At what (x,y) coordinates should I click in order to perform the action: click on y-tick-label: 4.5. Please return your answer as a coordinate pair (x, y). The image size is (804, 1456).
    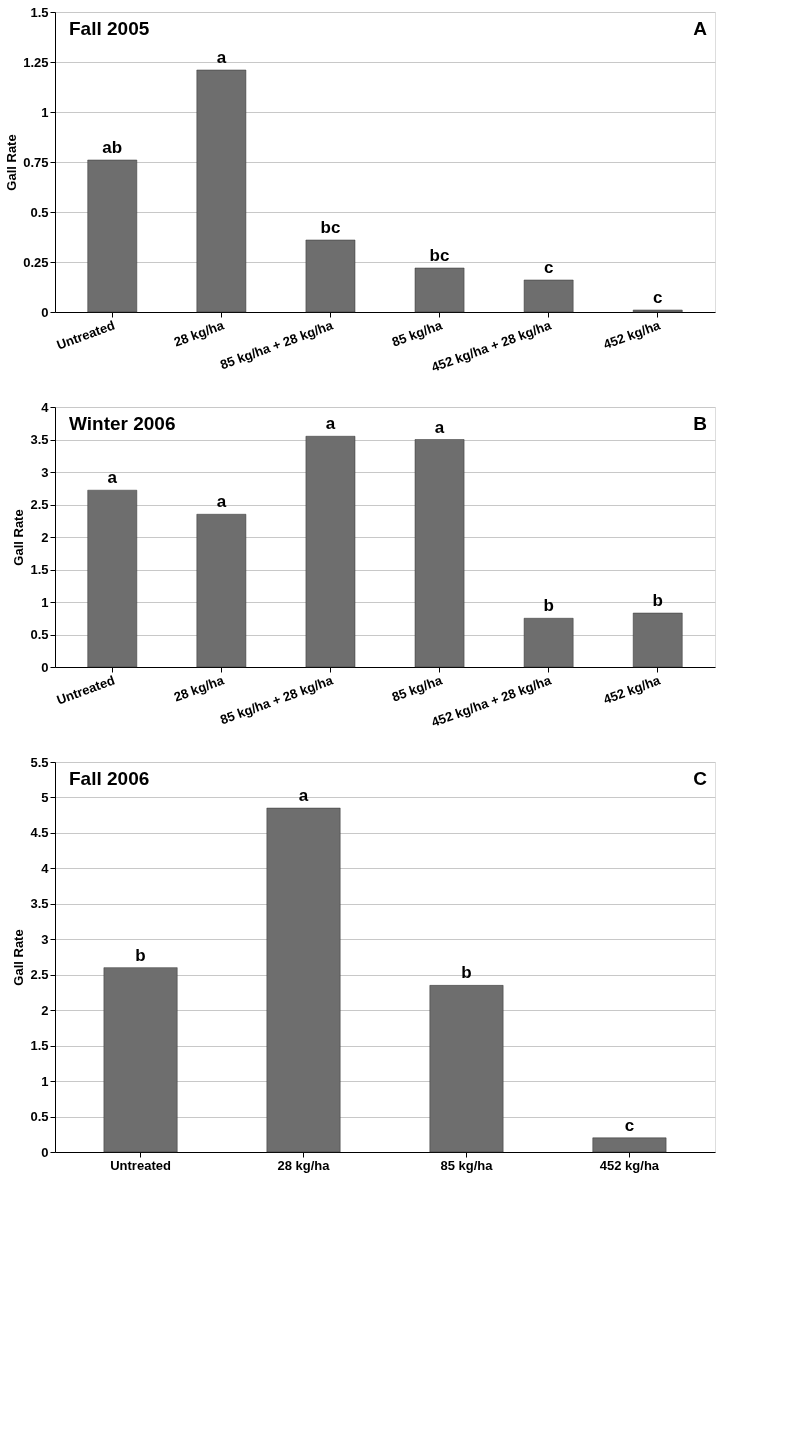
    Looking at the image, I should click on (39, 833).